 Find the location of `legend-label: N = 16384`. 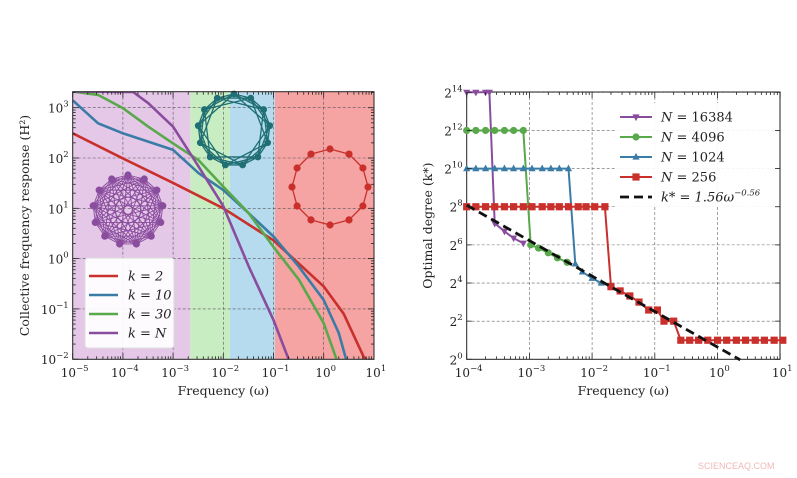

legend-label: N = 16384 is located at coordinates (696, 118).